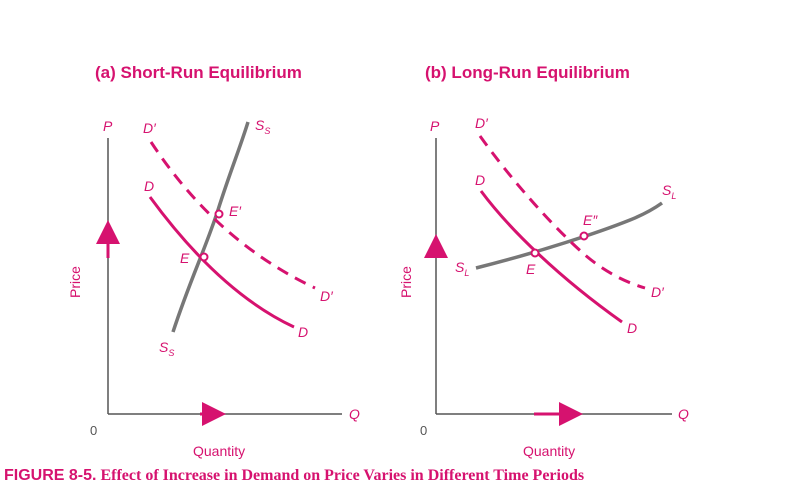 The image size is (796, 499). I want to click on panel-b-label-s-left: SL, so click(462, 268).